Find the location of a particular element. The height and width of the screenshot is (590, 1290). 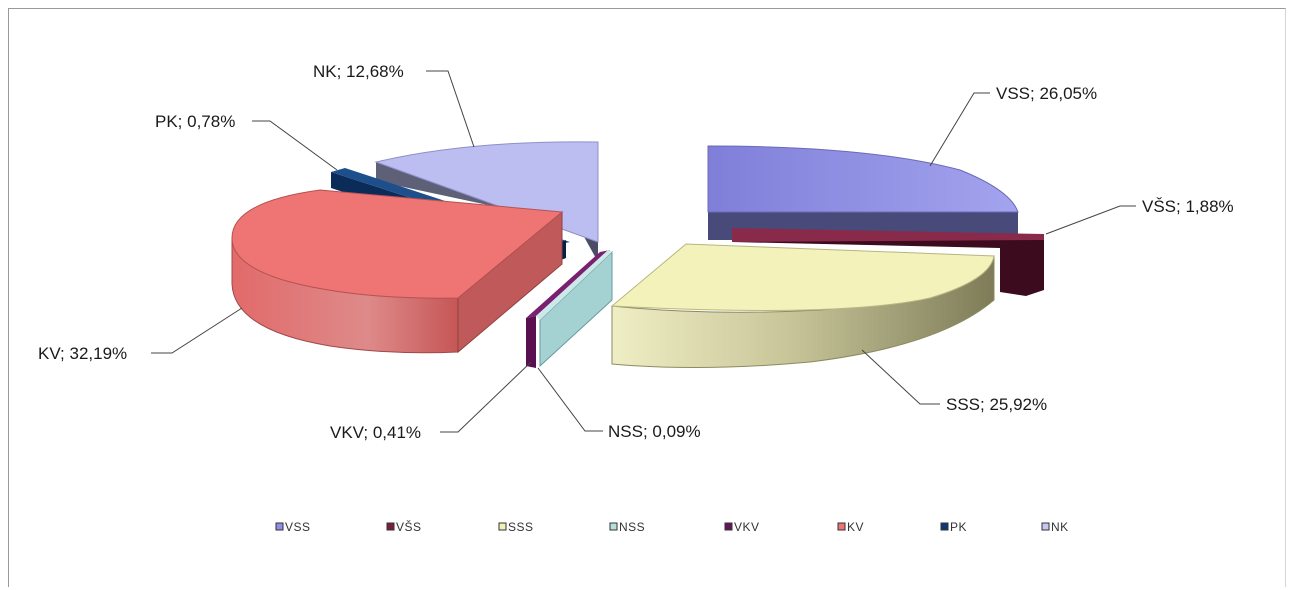

data-label-nss: NSS; 0,09% is located at coordinates (654, 431).